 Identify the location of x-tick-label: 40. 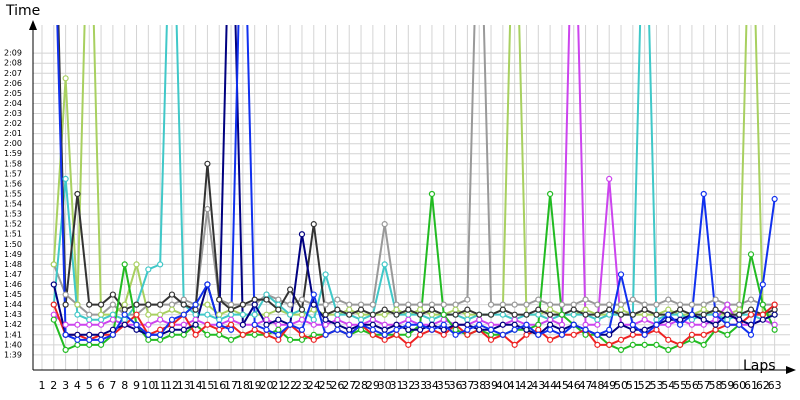
(503, 385).